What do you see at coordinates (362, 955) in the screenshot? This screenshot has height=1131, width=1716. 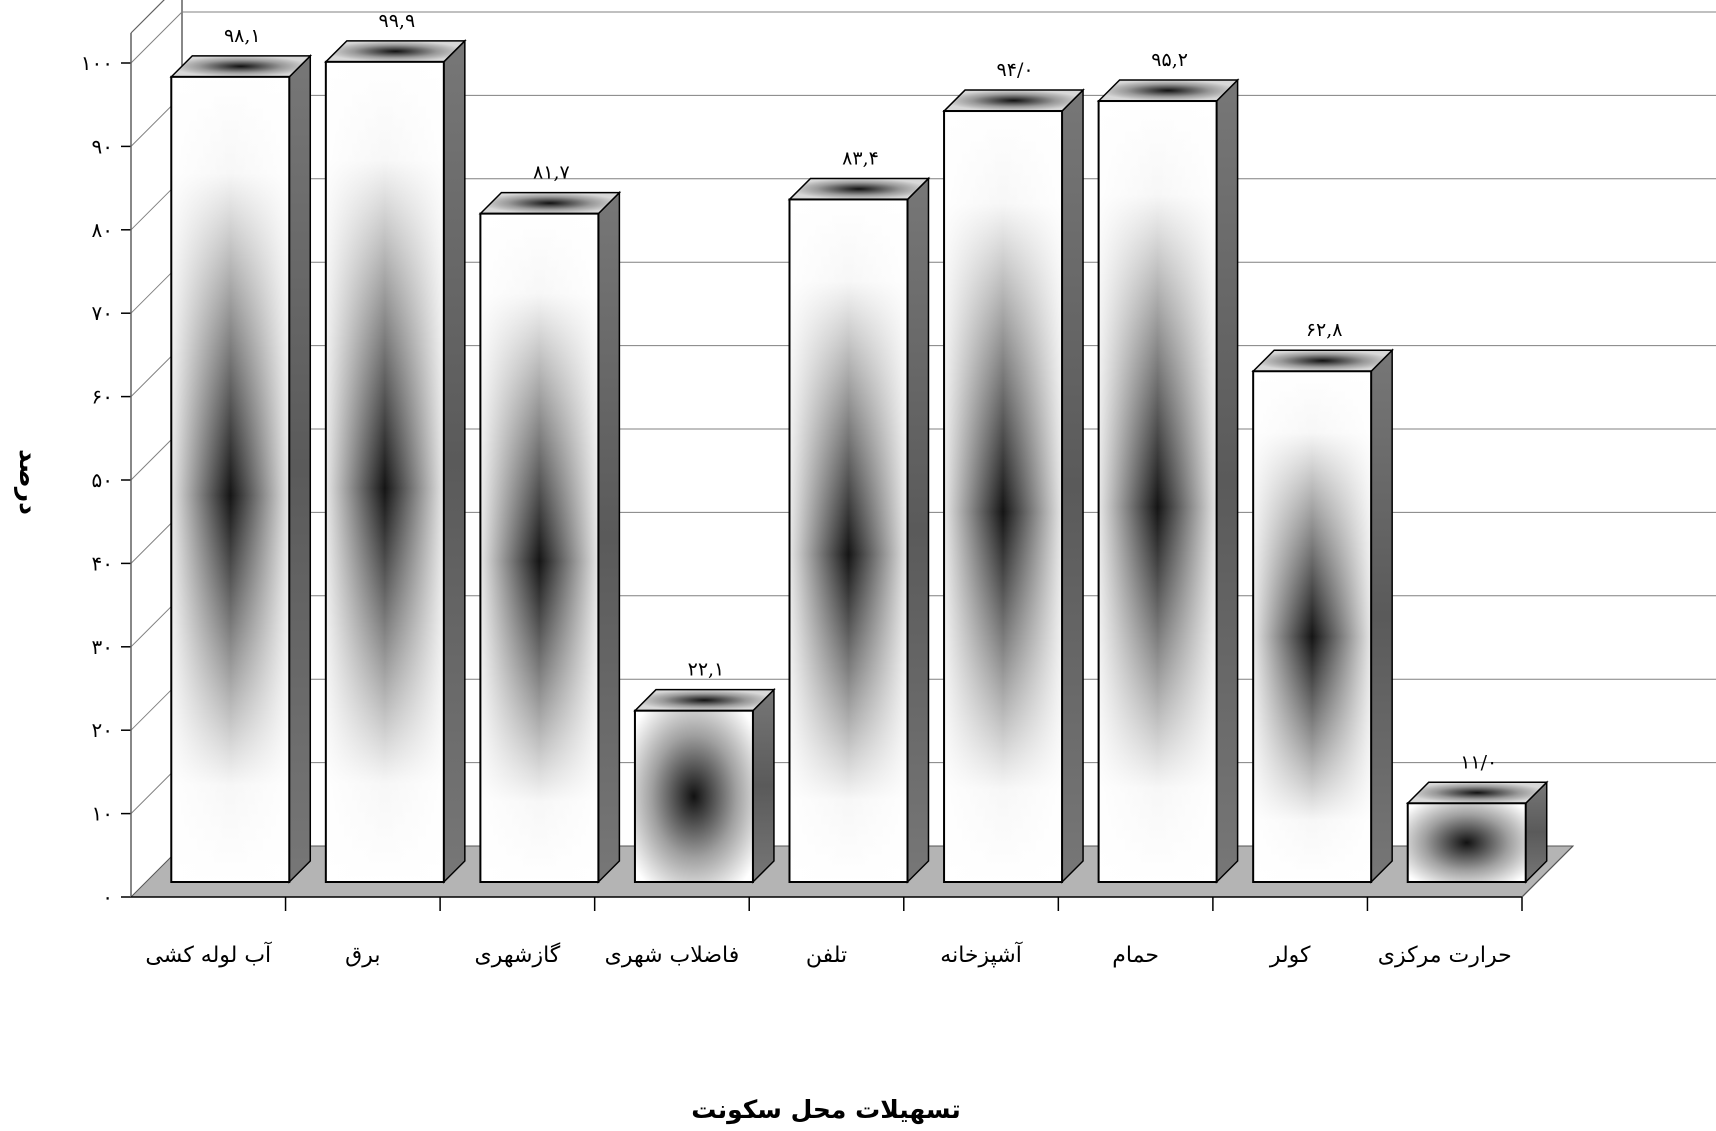 I see `x-tick-label: برق` at bounding box center [362, 955].